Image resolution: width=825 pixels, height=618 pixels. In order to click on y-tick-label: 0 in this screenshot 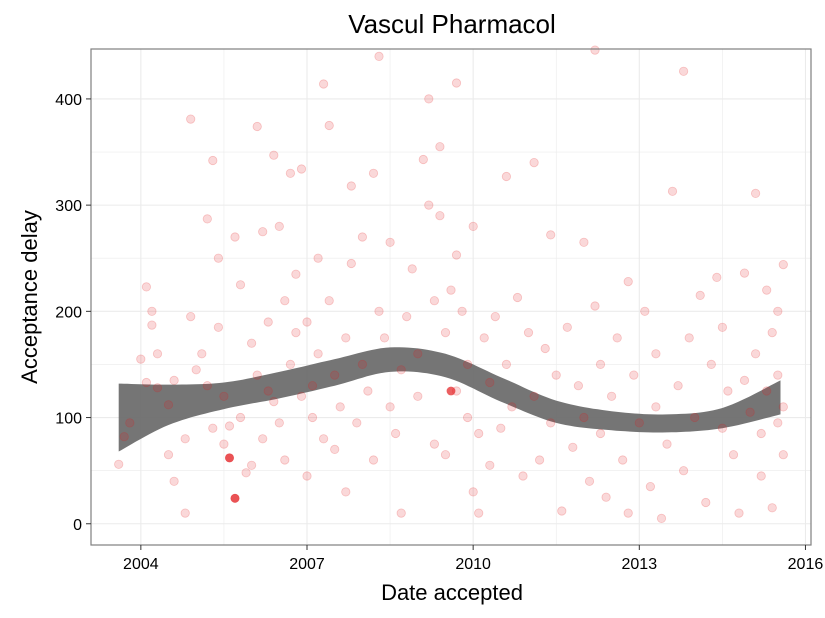, I will do `click(77, 525)`.